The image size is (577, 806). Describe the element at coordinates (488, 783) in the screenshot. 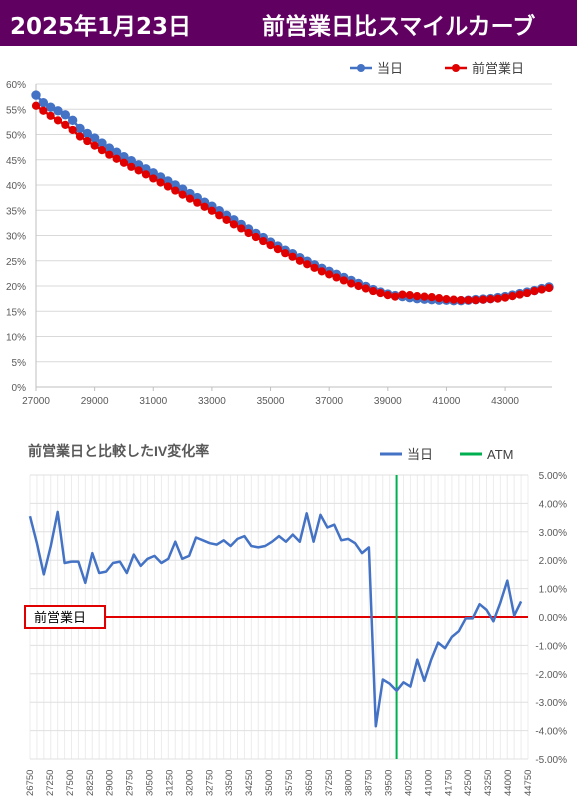

I see `x-tick-label: 43250` at that location.